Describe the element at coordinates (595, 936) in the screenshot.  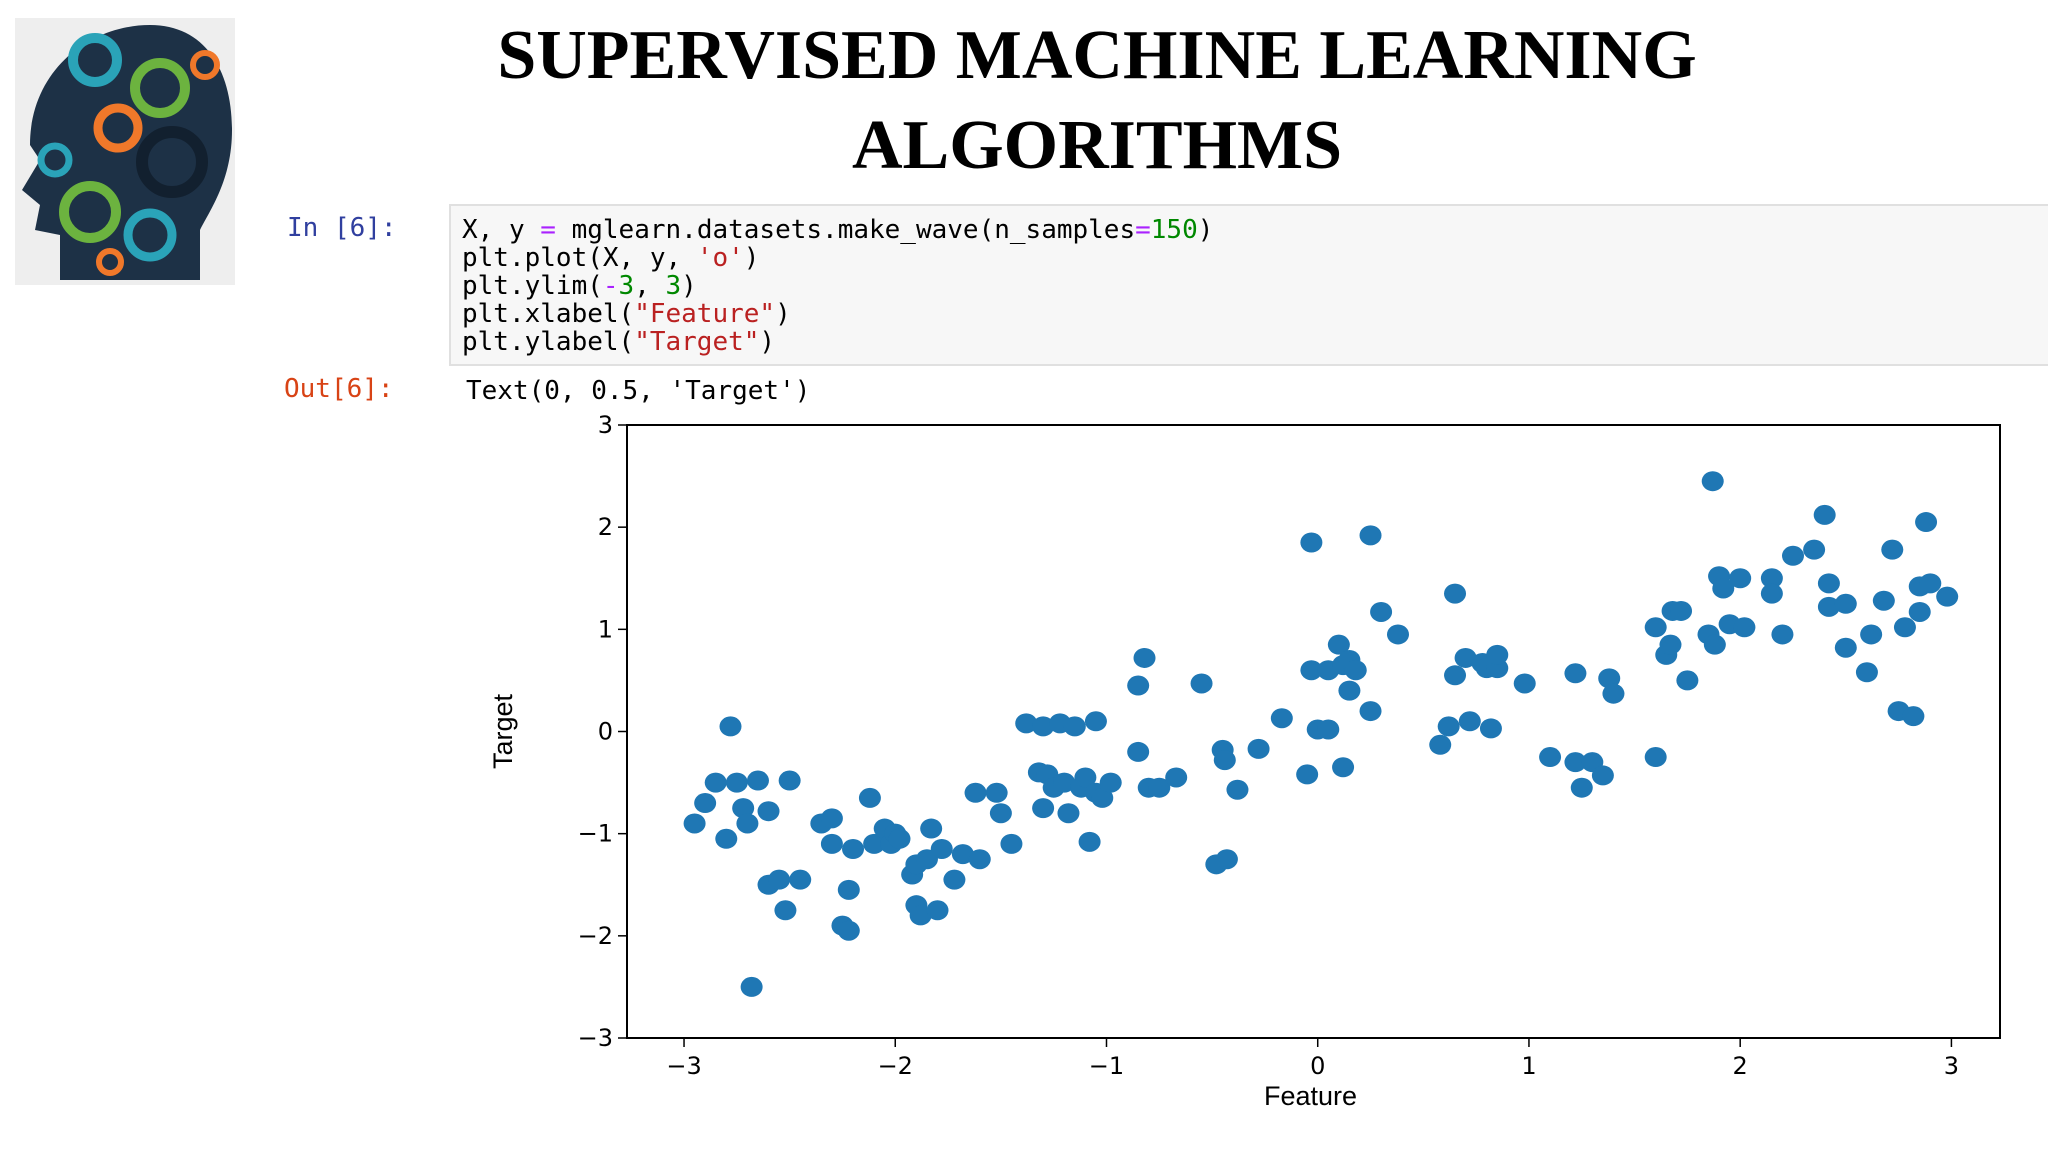
I see `y-tick-label: −2` at that location.